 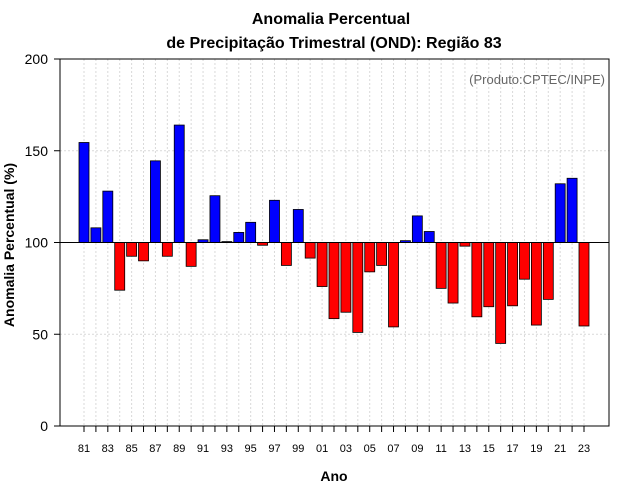 What do you see at coordinates (203, 449) in the screenshot?
I see `x-tick-label: 91` at bounding box center [203, 449].